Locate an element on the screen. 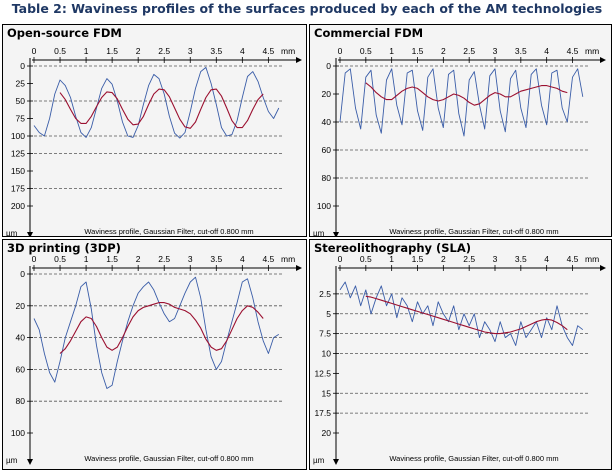 This screenshot has height=473, width=614. y-tick-label: 2.5 is located at coordinates (325, 294).